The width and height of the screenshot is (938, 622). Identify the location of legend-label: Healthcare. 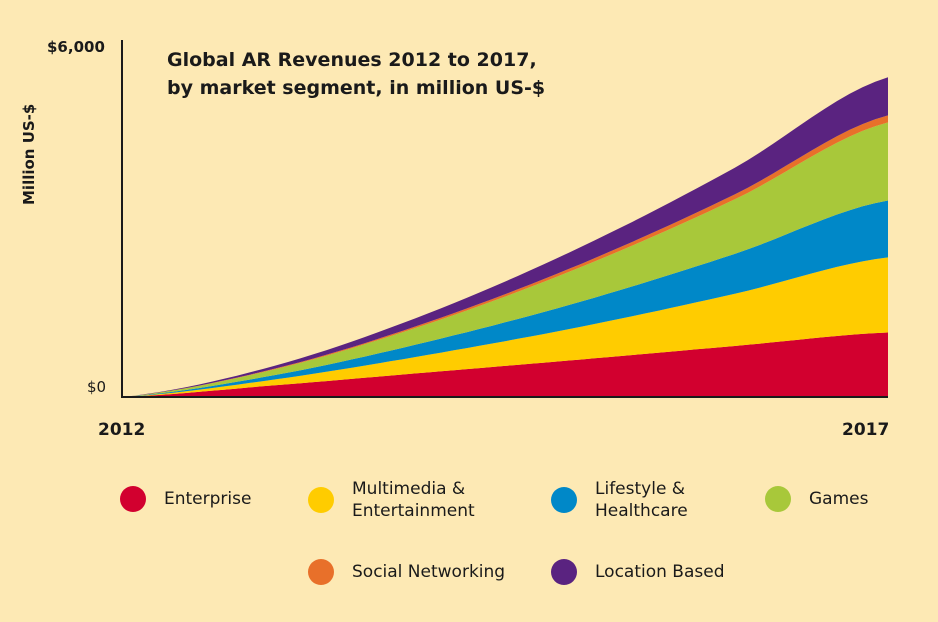
(641, 511).